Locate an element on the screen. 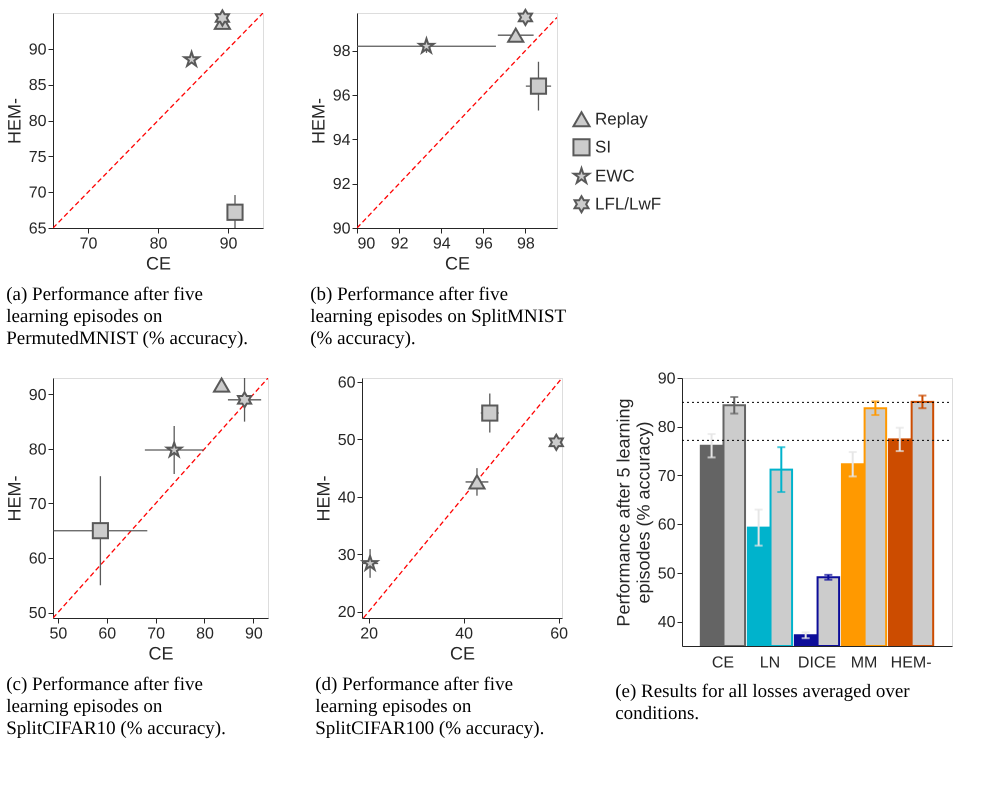  x-tick-label: 50 is located at coordinates (58, 634).